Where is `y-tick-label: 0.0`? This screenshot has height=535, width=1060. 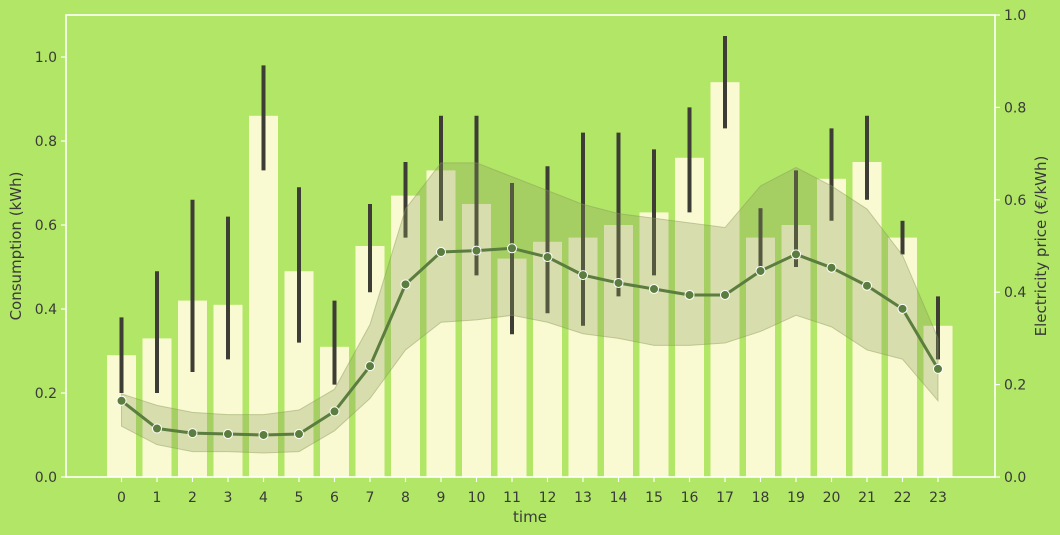
y-tick-label: 0.0 is located at coordinates (46, 478).